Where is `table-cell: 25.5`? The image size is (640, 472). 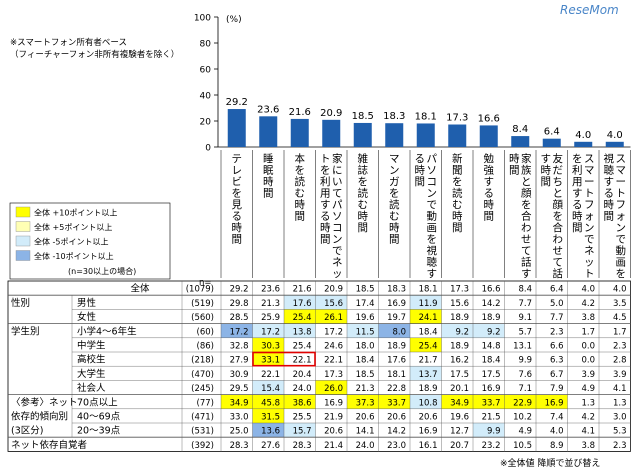
table-cell: 25.5 is located at coordinates (302, 418).